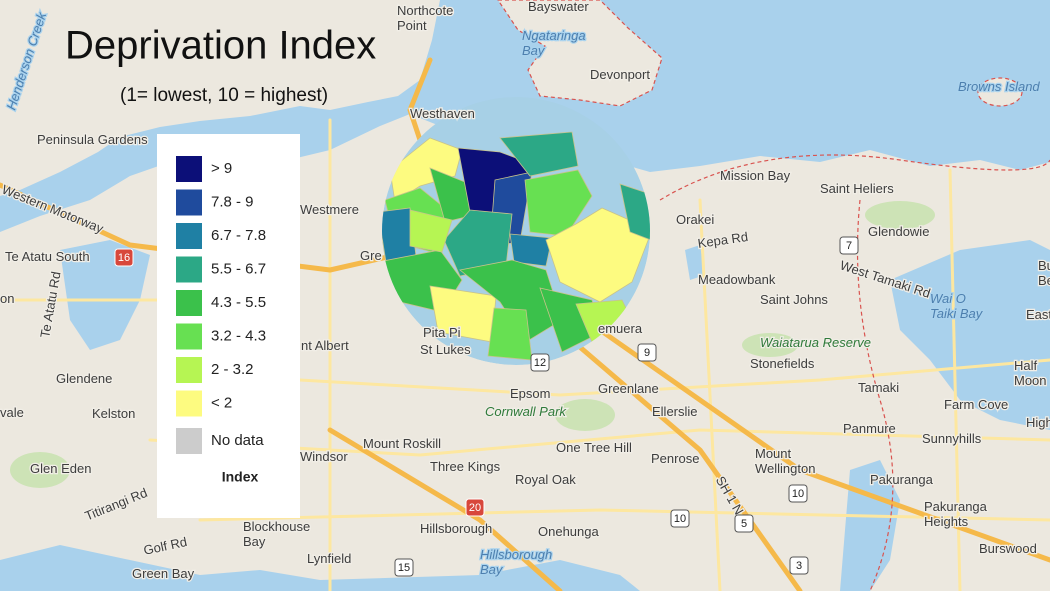  I want to click on place-label: vale, so click(12, 412).